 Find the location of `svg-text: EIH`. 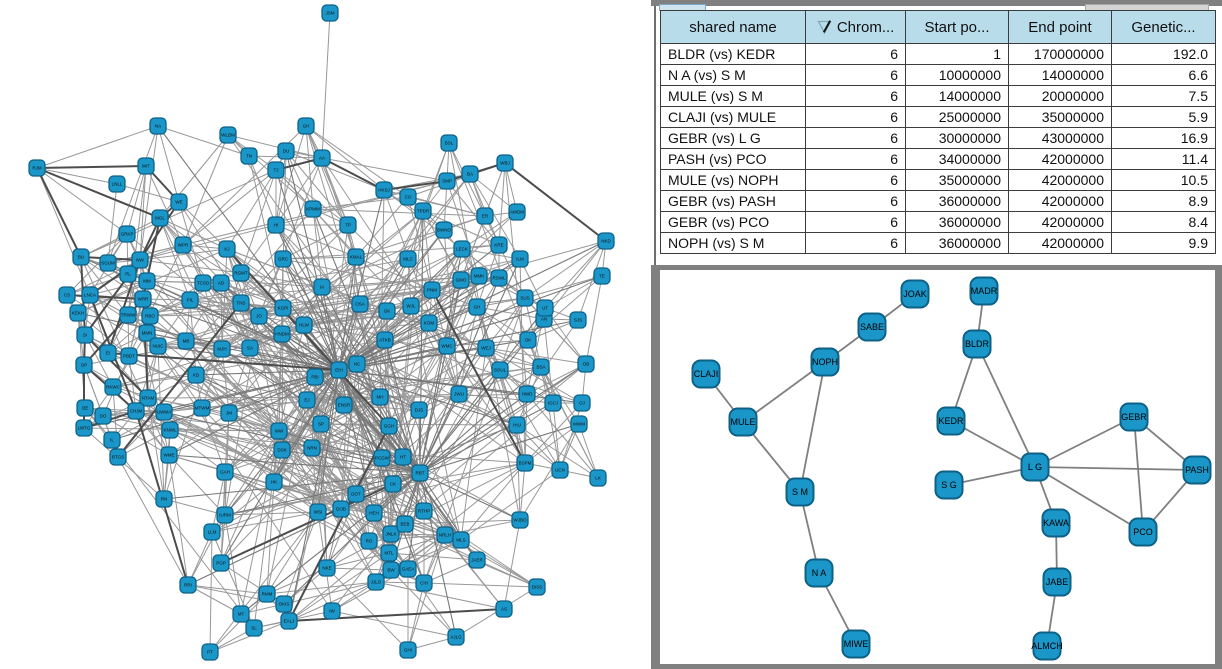

svg-text: EIH is located at coordinates (339, 370).